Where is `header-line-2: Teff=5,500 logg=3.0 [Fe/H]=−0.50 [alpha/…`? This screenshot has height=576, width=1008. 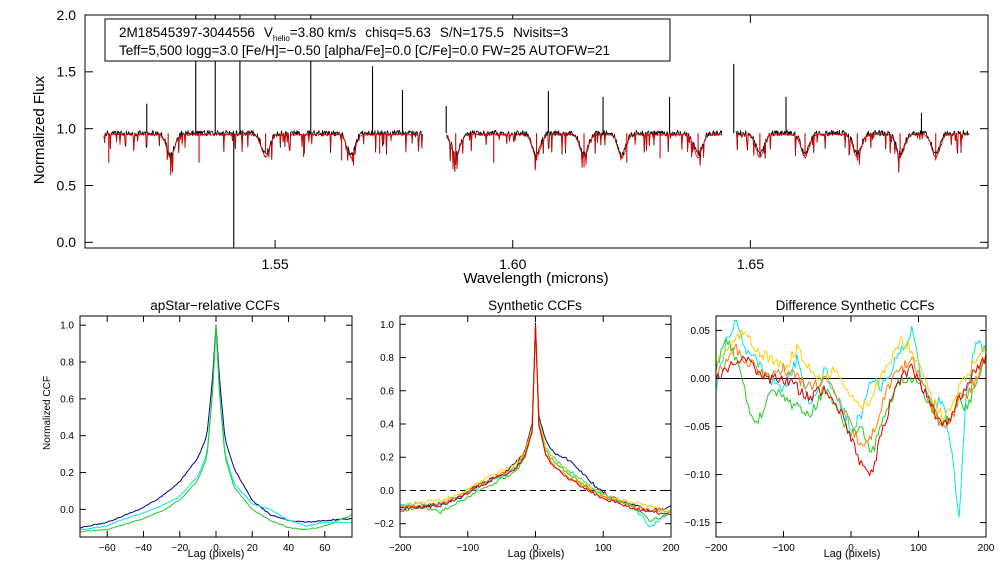 header-line-2: Teff=5,500 logg=3.0 [Fe/H]=−0.50 [alpha/… is located at coordinates (364, 50).